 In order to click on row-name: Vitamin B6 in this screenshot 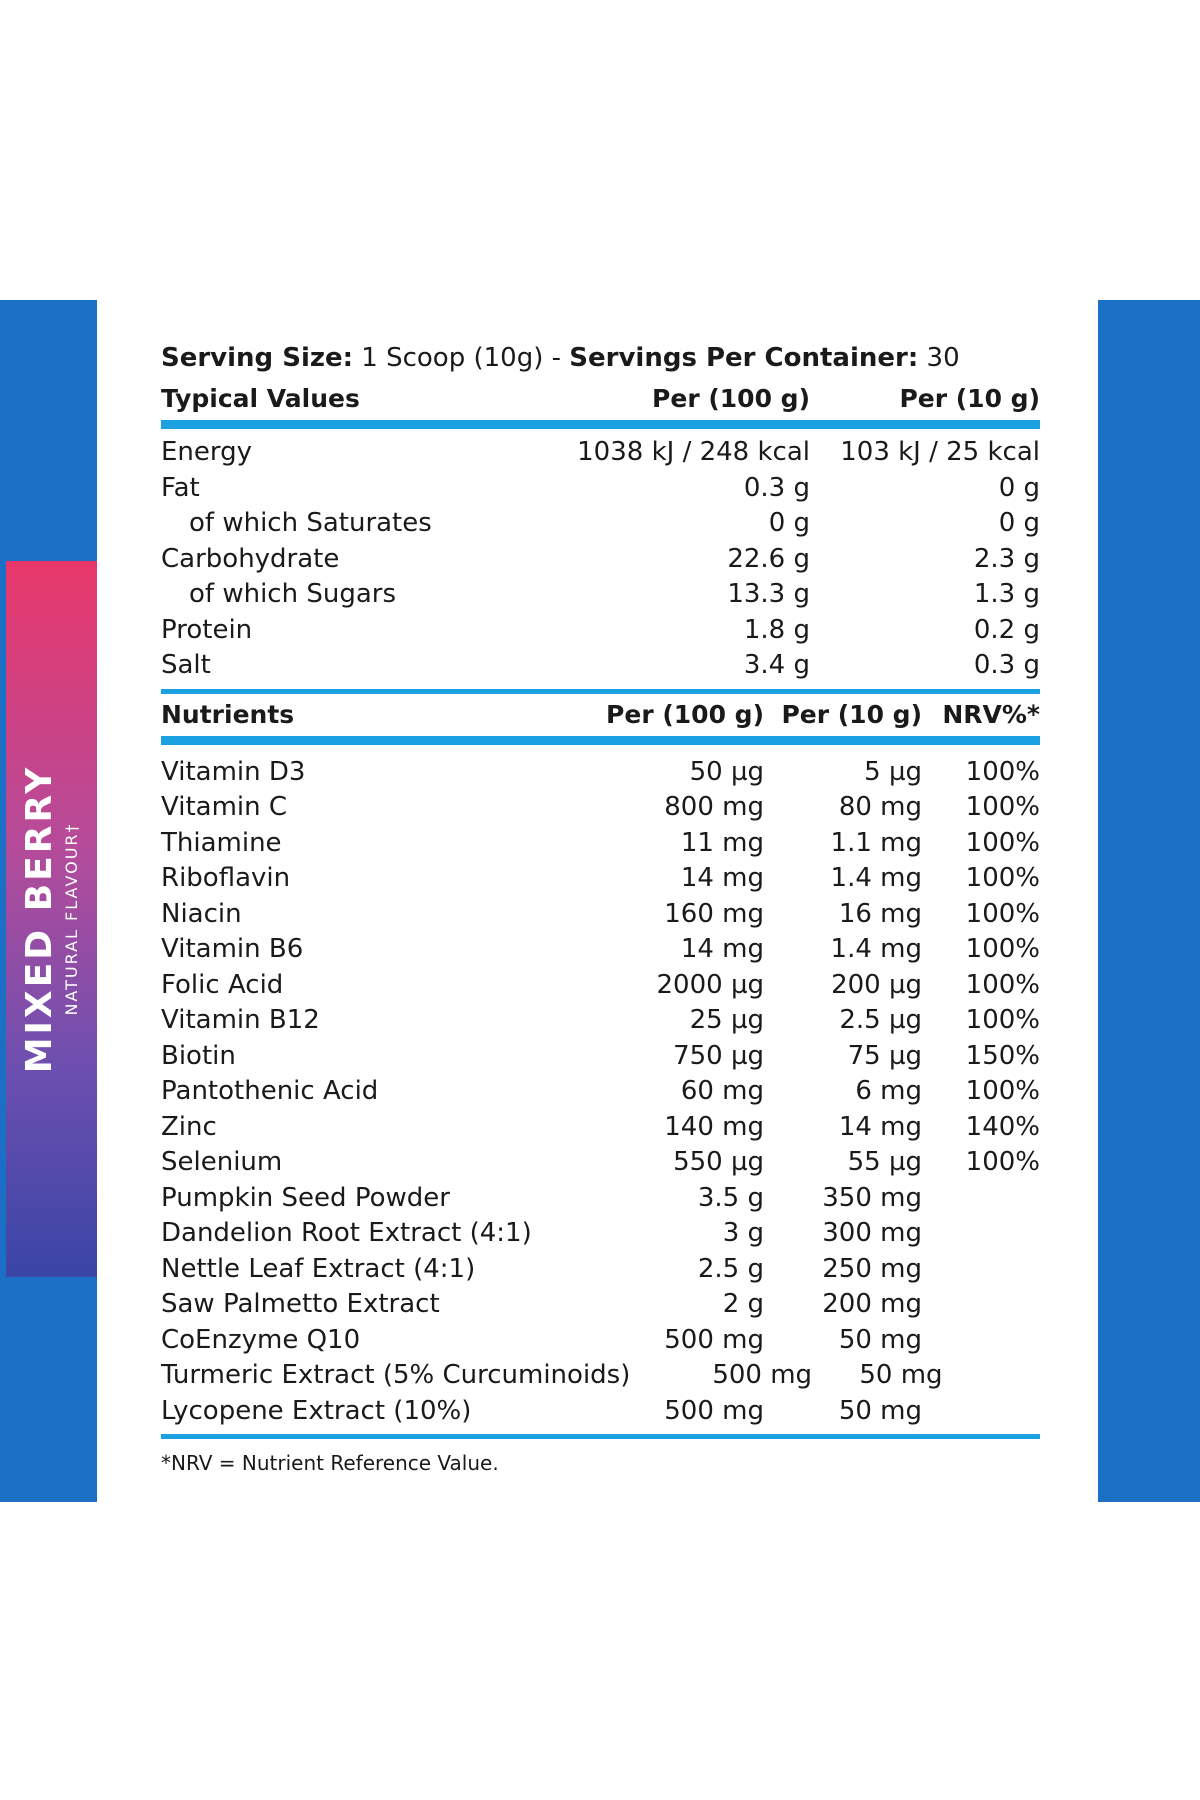, I will do `click(232, 949)`.